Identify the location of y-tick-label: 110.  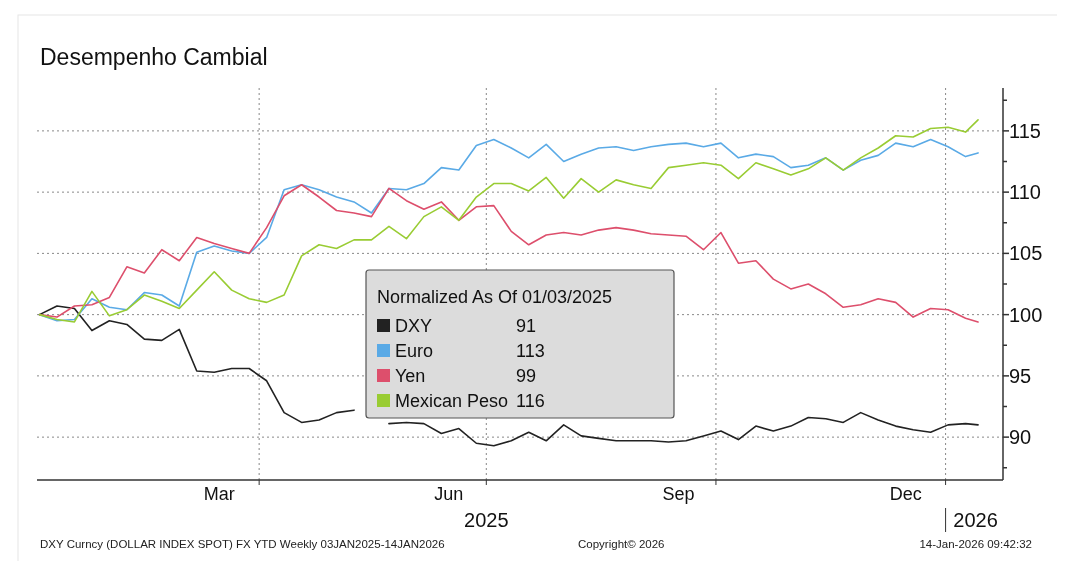
(1025, 192).